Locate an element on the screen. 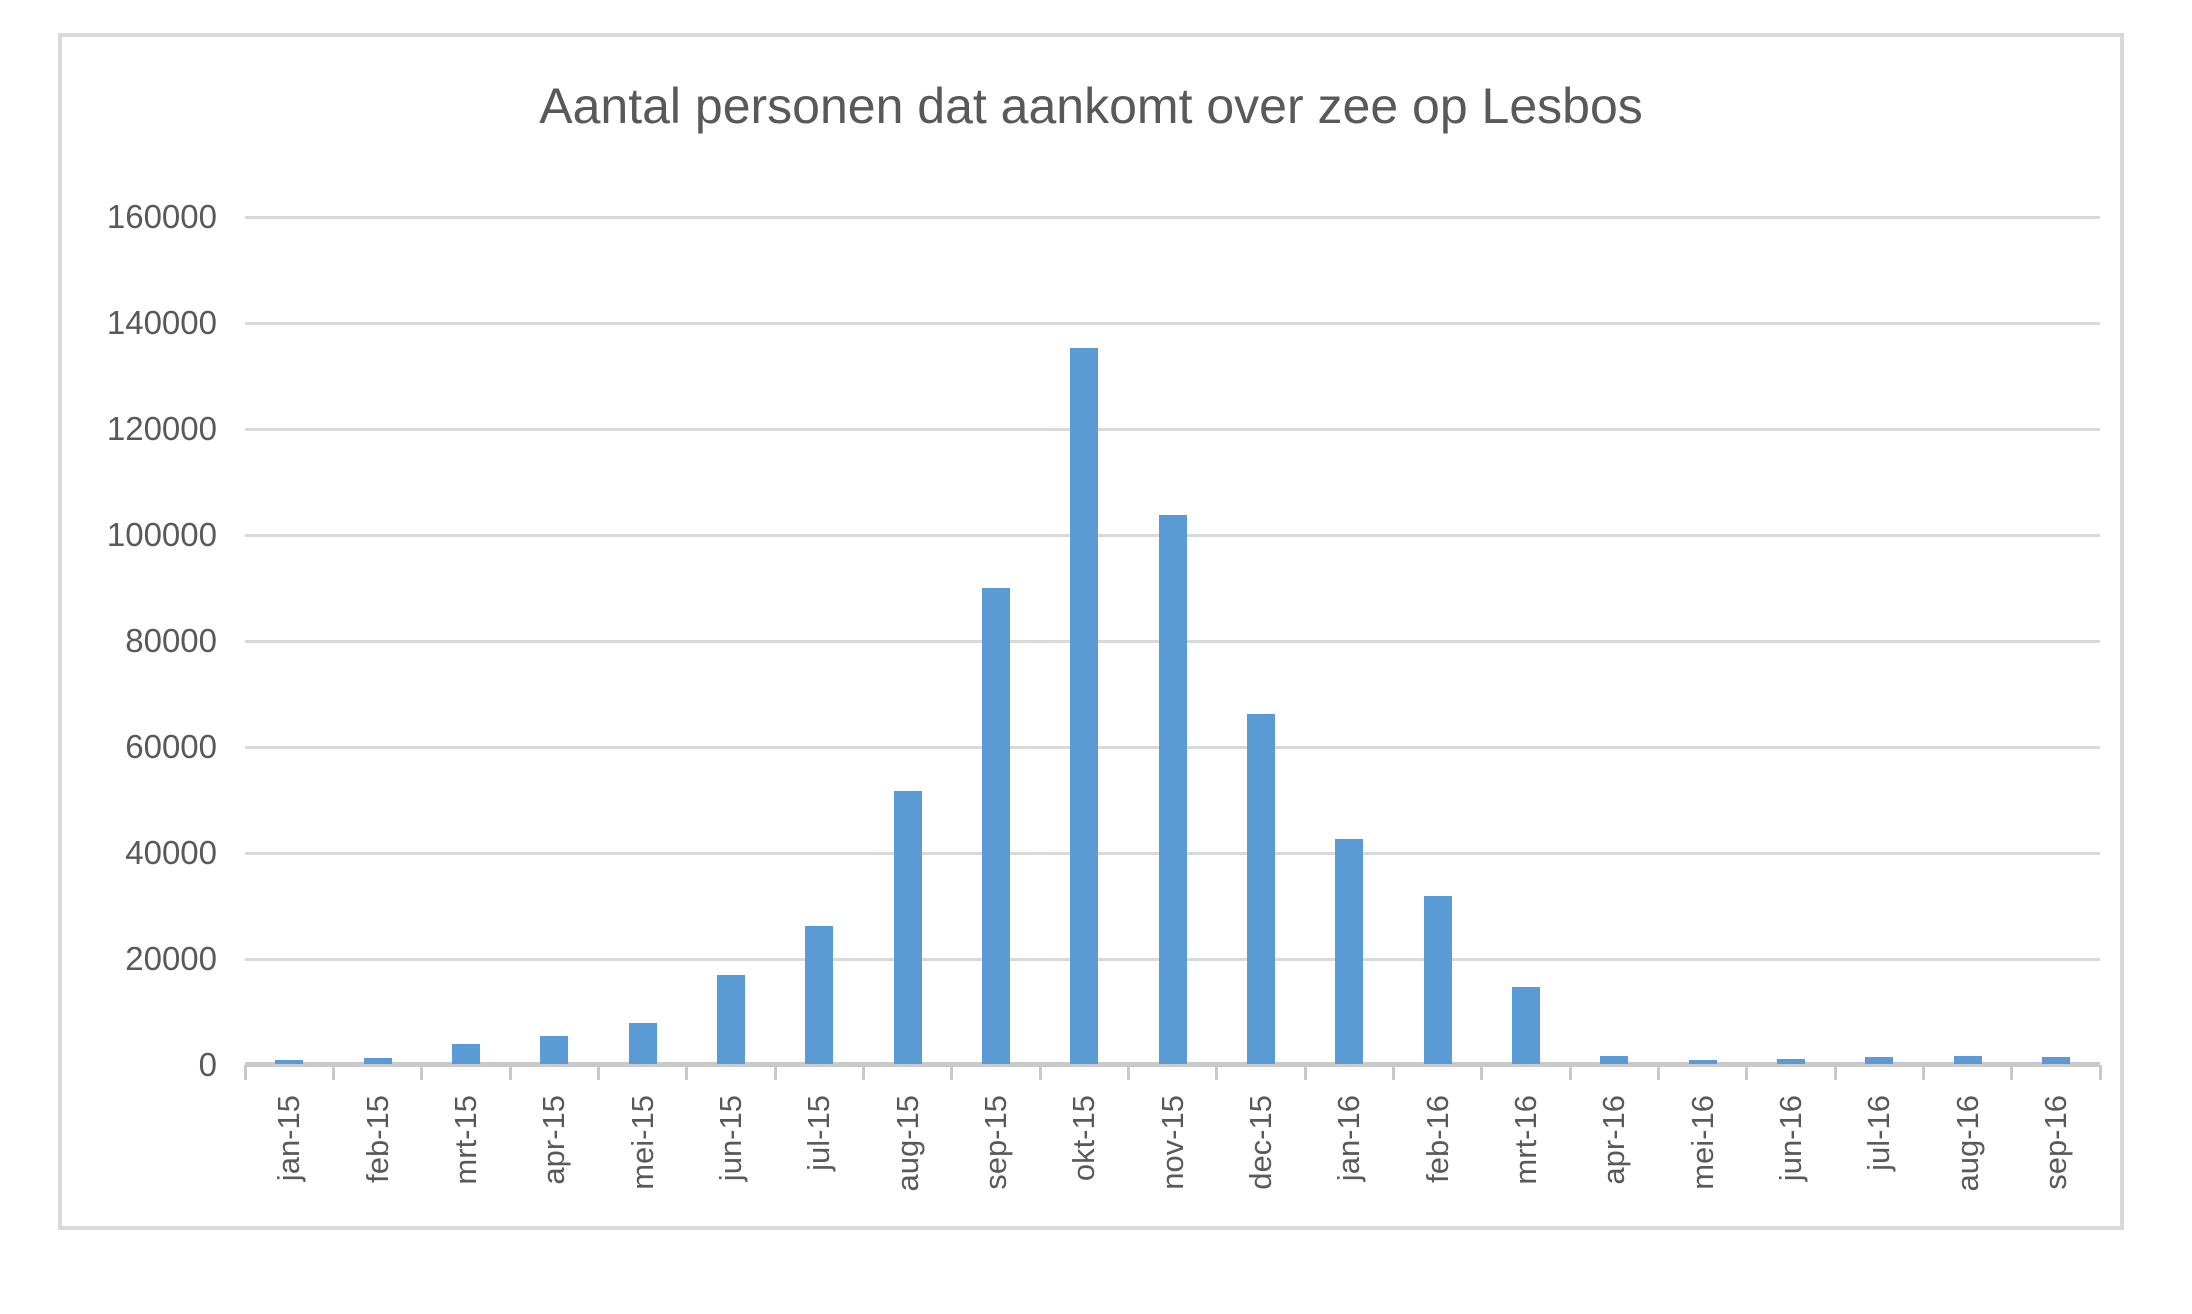 The height and width of the screenshot is (1314, 2192). x-axis-tick-label-text: apr-15 is located at coordinates (554, 1140).